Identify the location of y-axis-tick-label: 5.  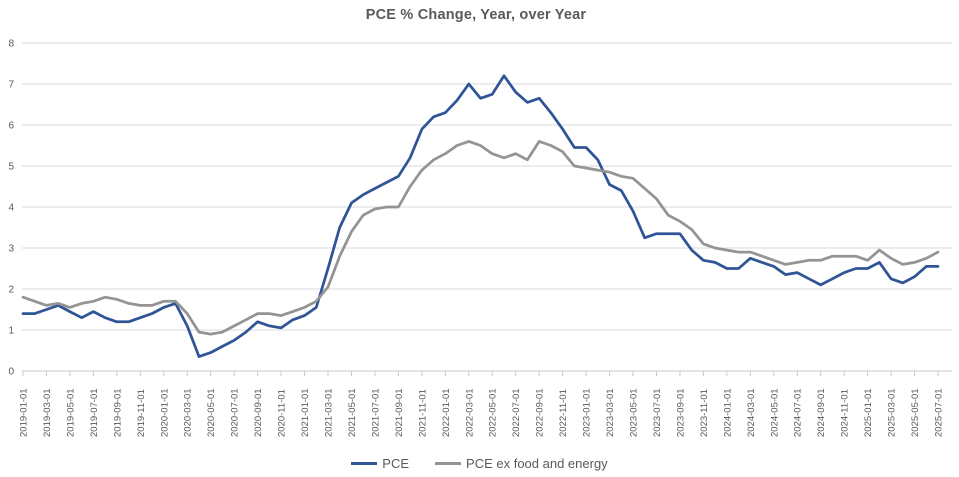
(11, 167).